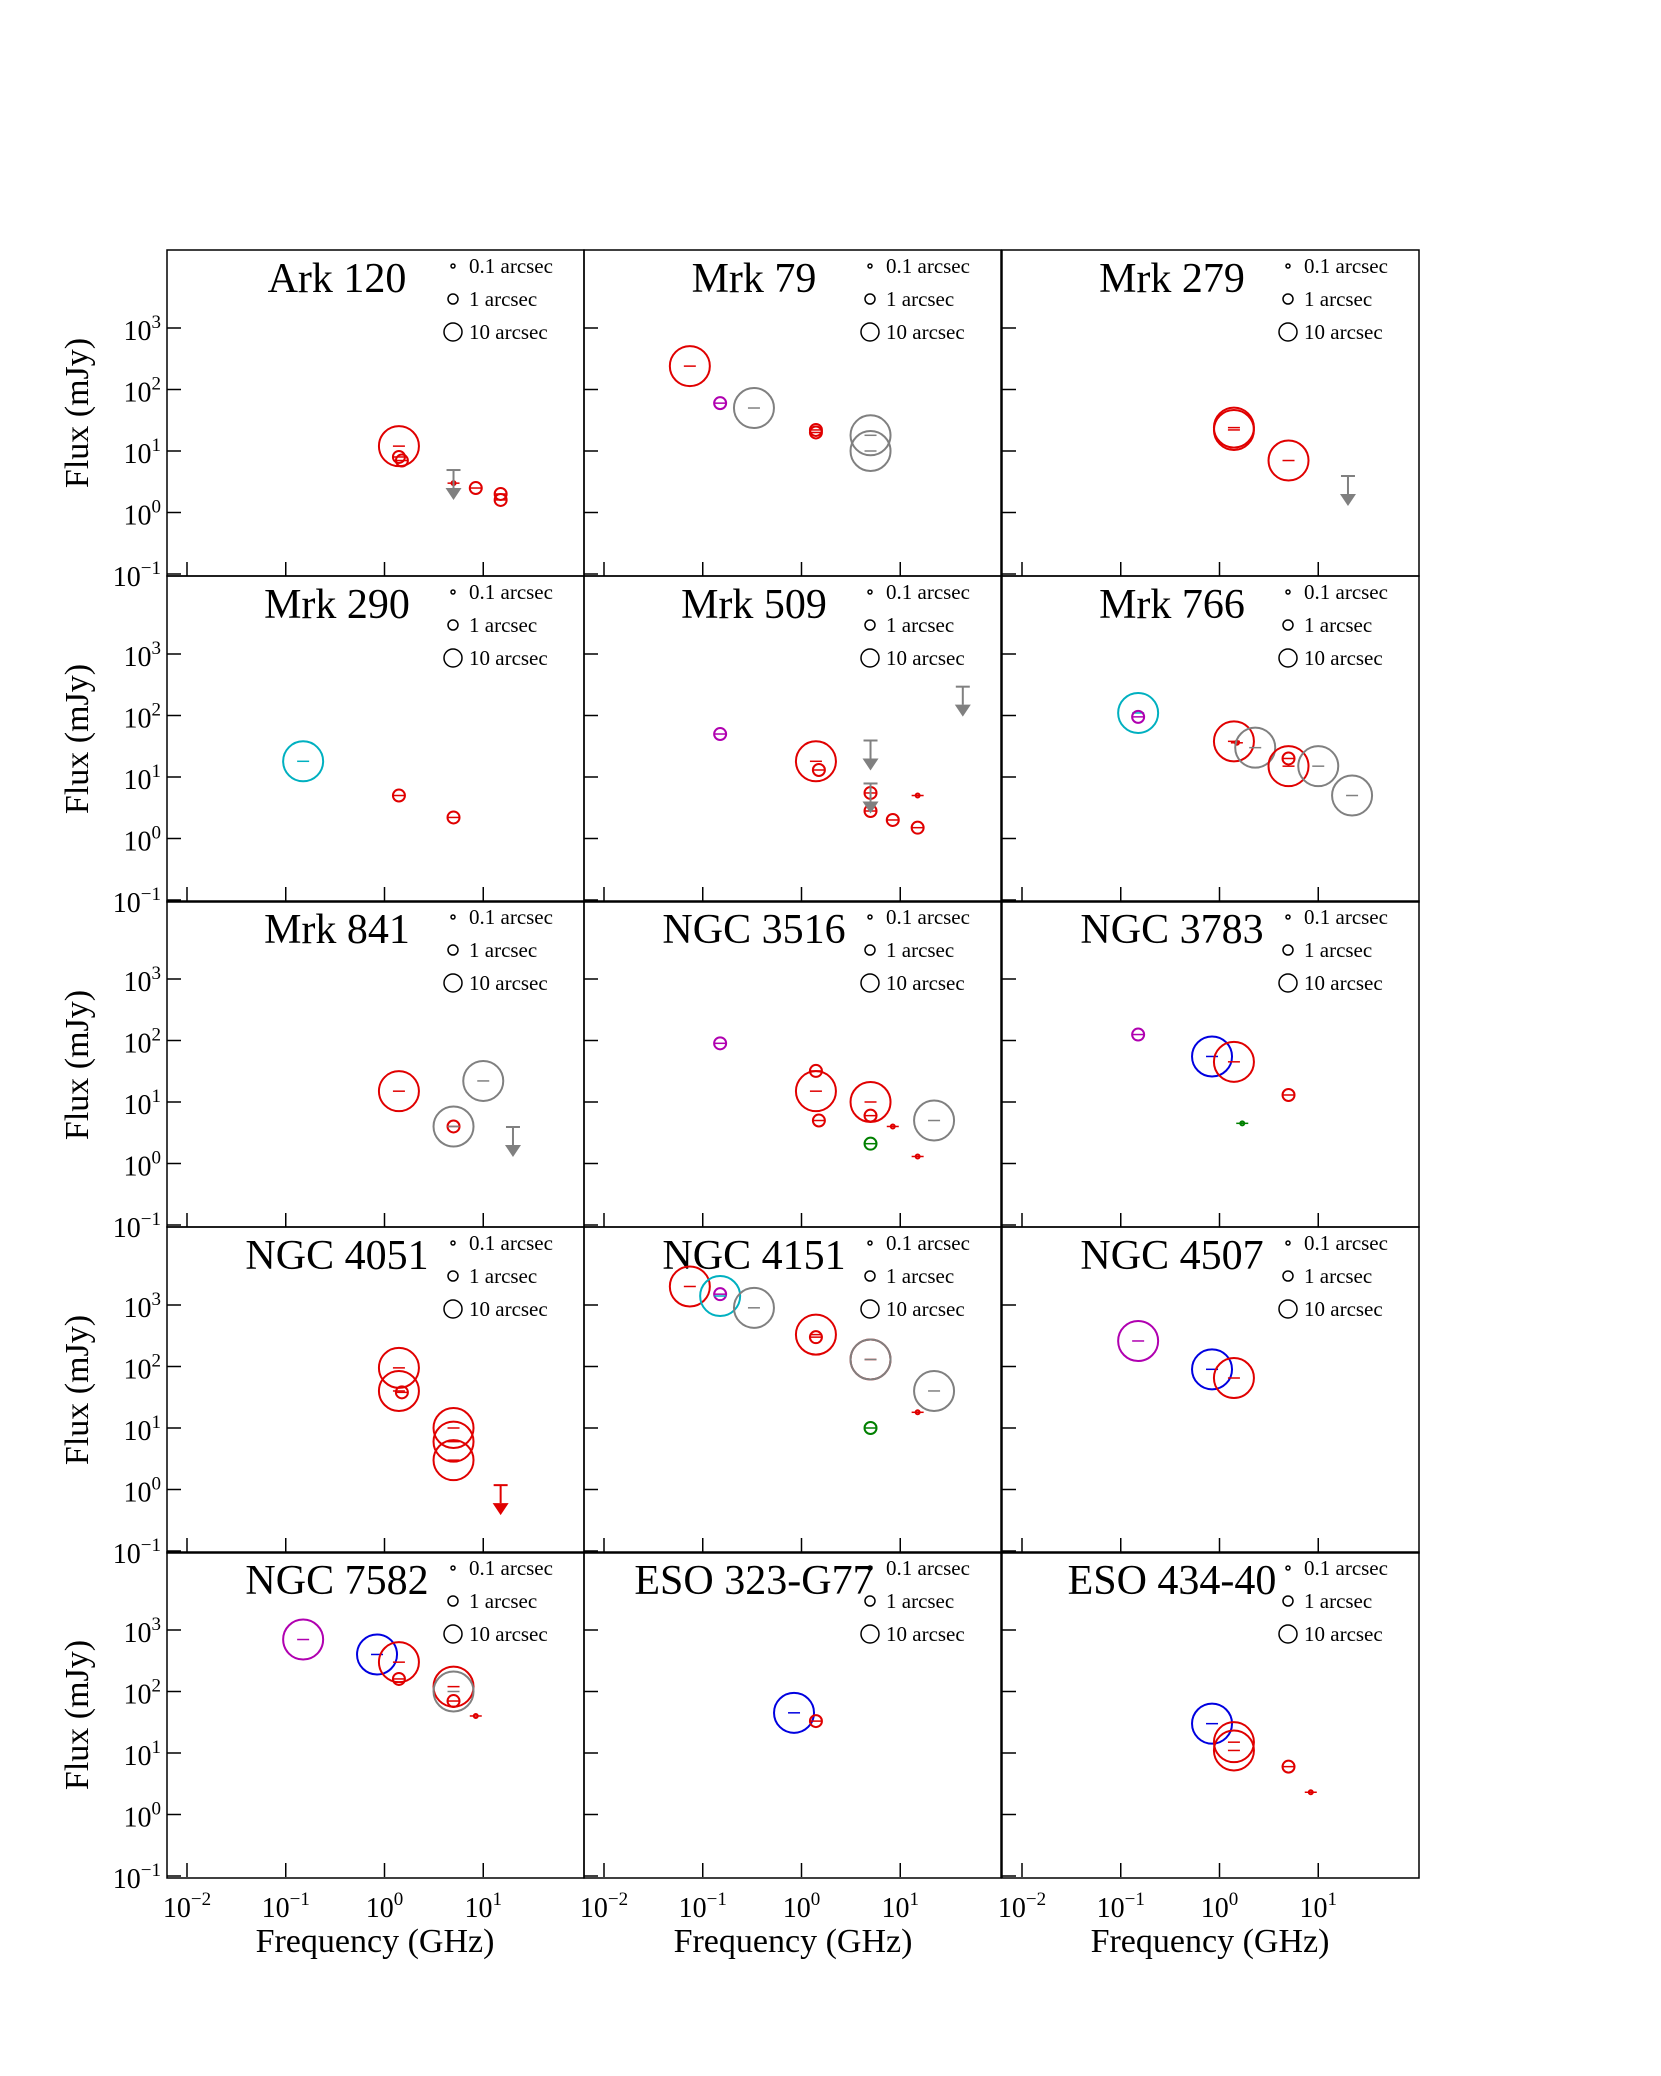 The height and width of the screenshot is (2076, 1661). Describe the element at coordinates (753, 1581) in the screenshot. I see `panel-title: ESO 323-G77` at that location.